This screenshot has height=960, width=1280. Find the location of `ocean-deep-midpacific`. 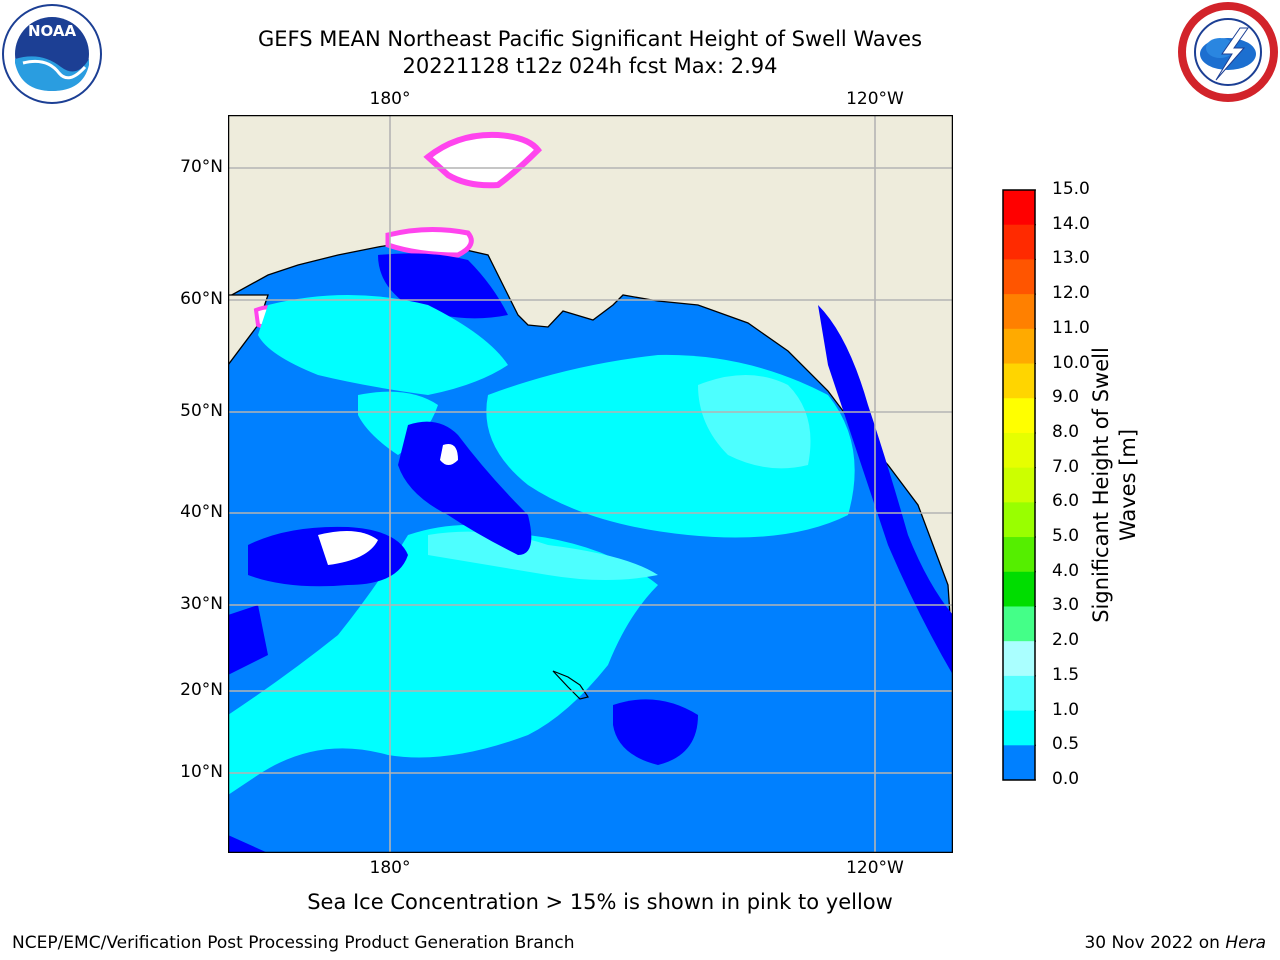

ocean-deep-midpacific is located at coordinates (465, 488).